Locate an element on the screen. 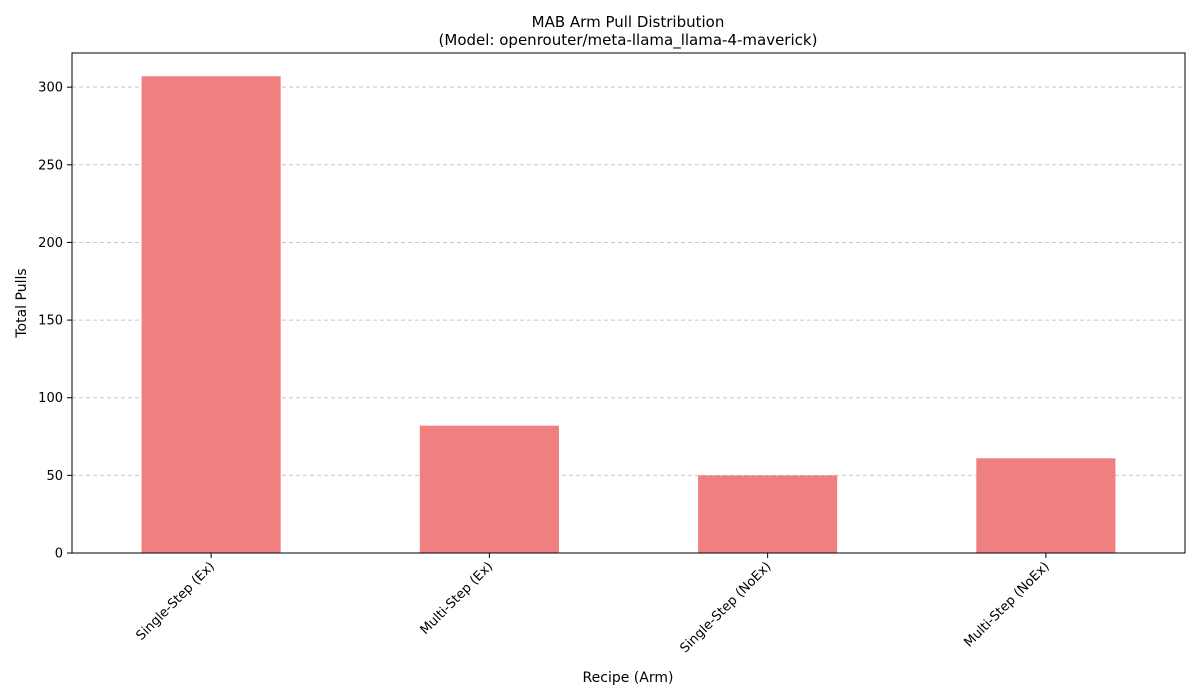 The width and height of the screenshot is (1200, 700). y-tick-label: 0 is located at coordinates (59, 554).